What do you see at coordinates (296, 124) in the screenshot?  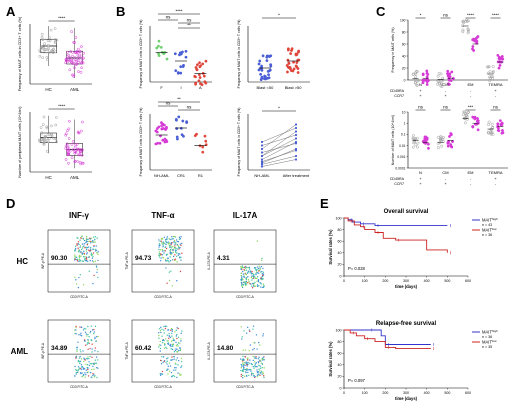 I see `b4-point-after` at bounding box center [296, 124].